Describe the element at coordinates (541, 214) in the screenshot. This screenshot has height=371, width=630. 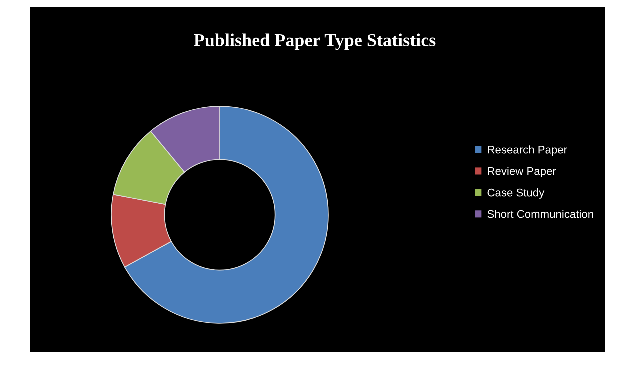
I see `legend-label: Short Communication` at that location.